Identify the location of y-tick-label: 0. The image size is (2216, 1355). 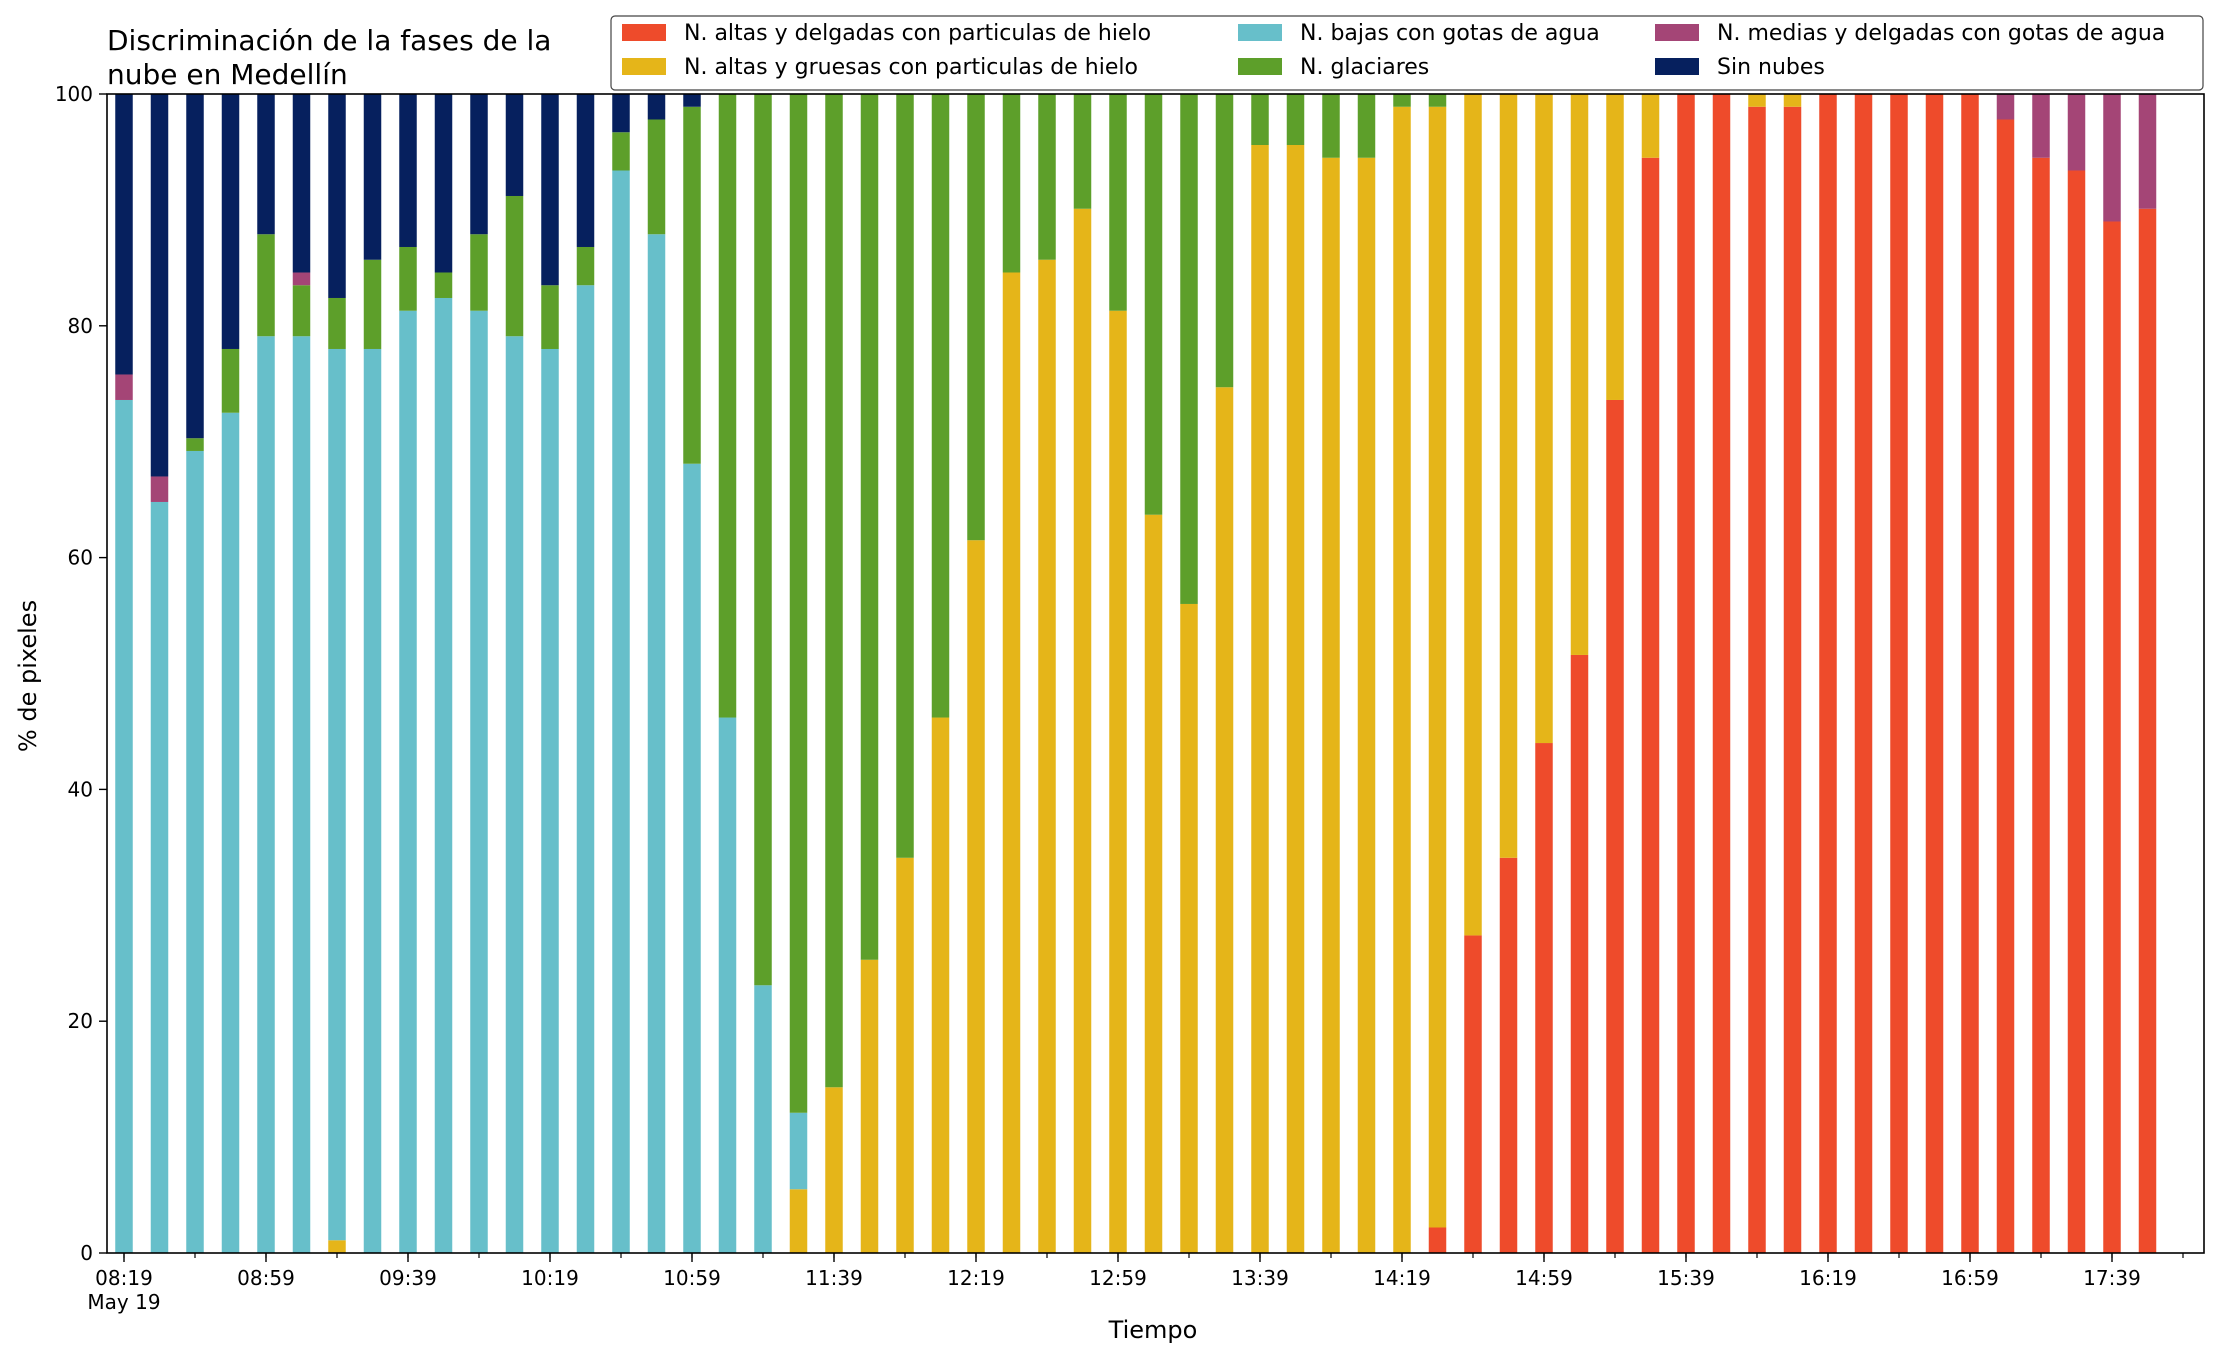
(86, 1253).